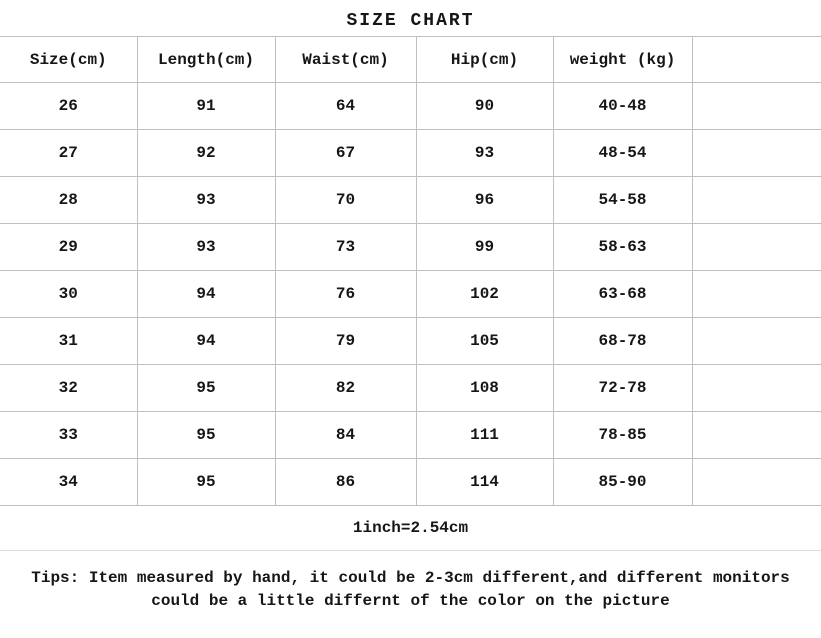 The width and height of the screenshot is (821, 638). I want to click on cell-hip: 90, so click(484, 106).